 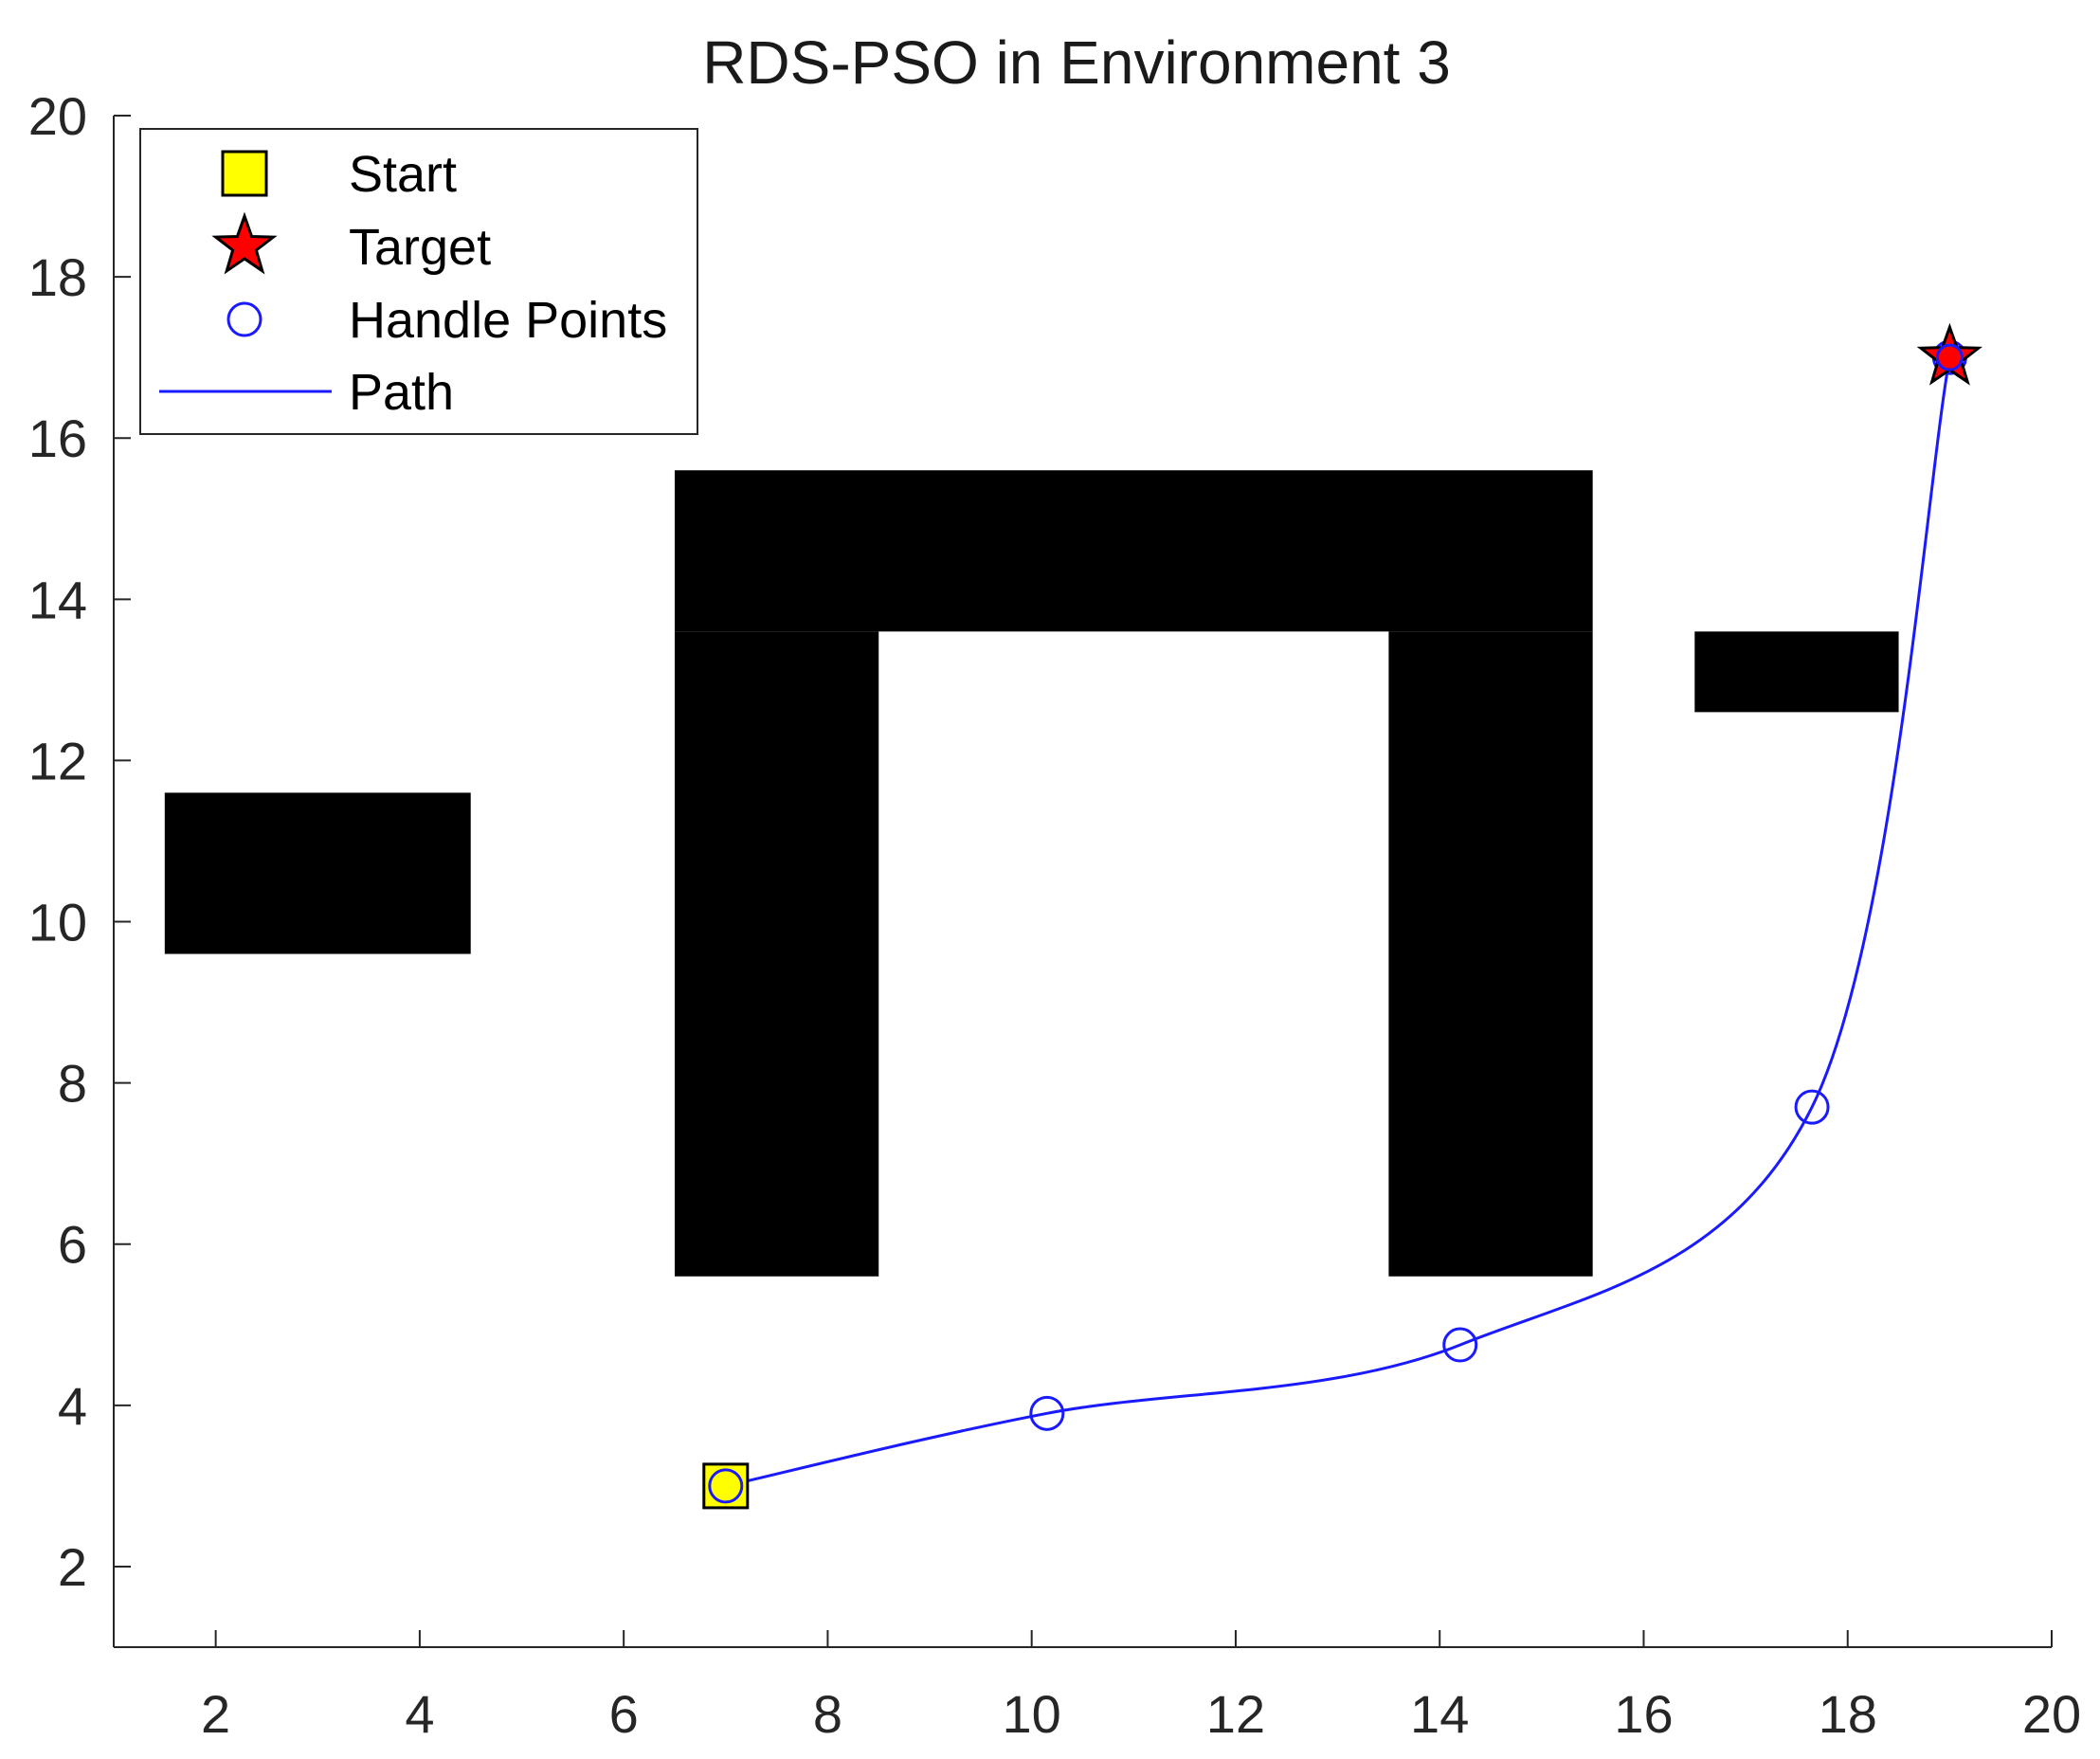 I want to click on y-tick-label: 6, so click(x=72, y=1245).